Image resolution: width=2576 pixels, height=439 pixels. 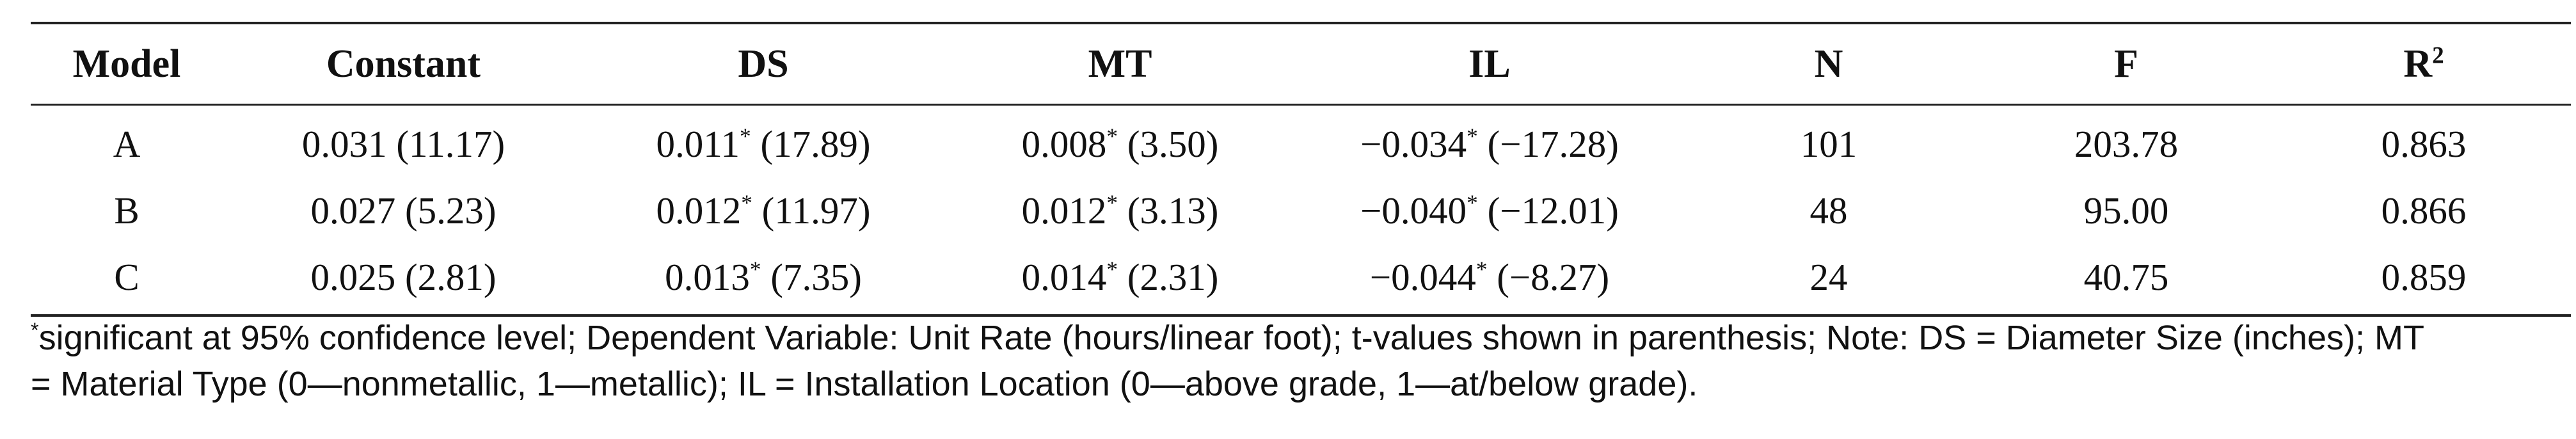 I want to click on header-mt: MT, so click(x=1120, y=64).